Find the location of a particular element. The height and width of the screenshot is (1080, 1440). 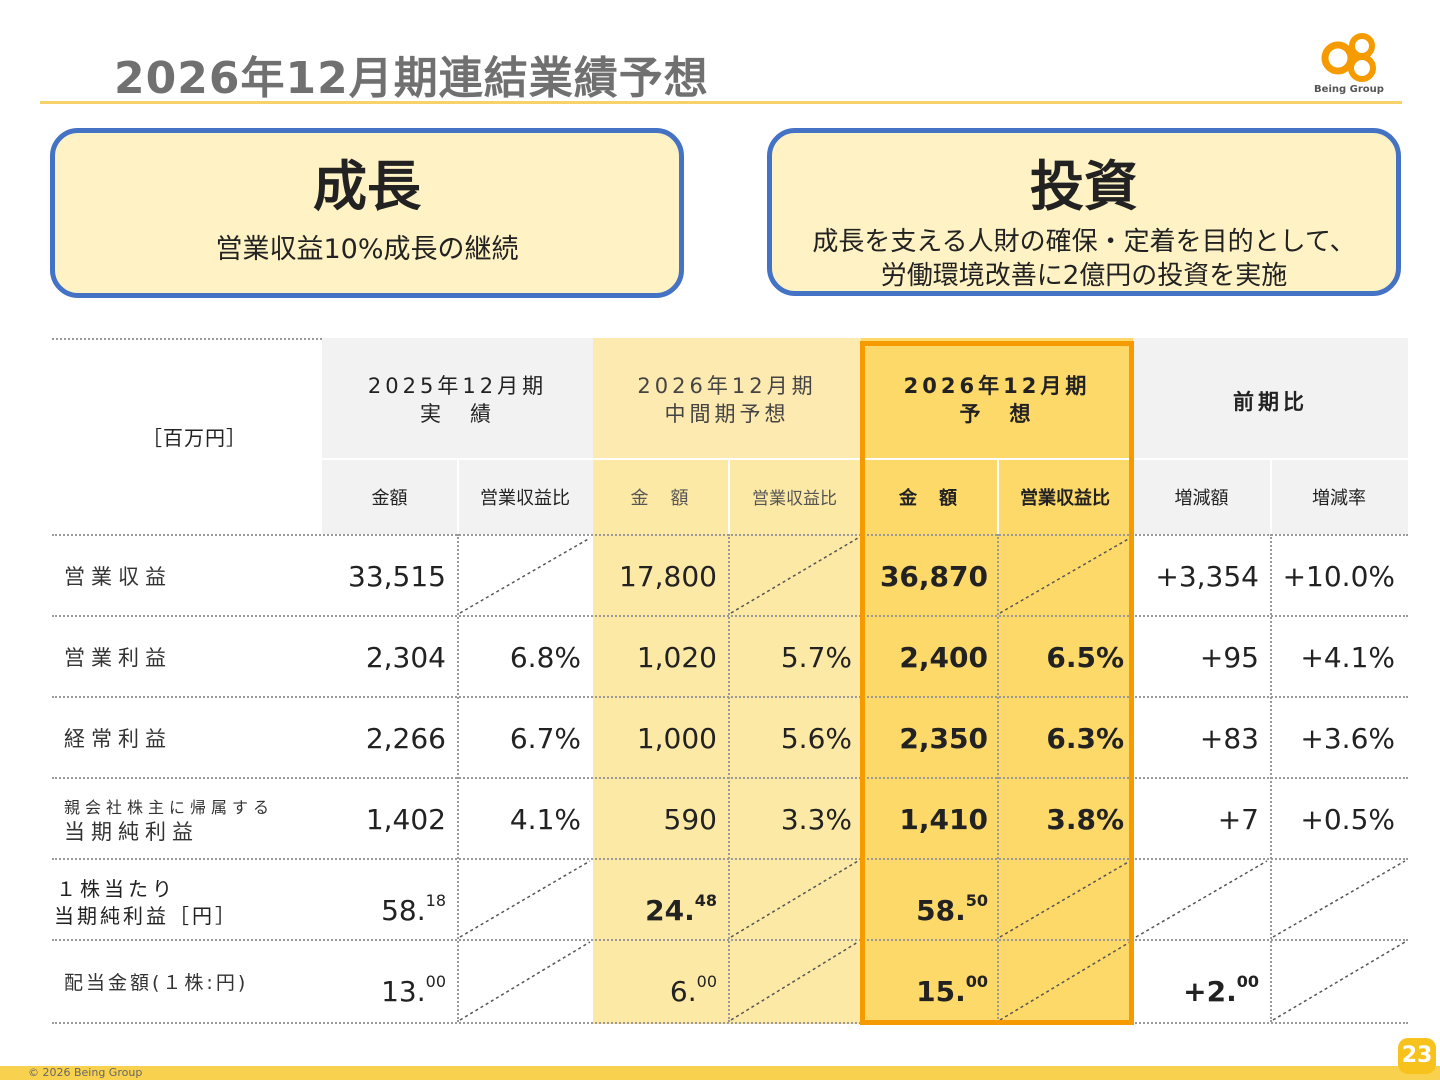

page-number-badge: 23 is located at coordinates (1417, 1056).